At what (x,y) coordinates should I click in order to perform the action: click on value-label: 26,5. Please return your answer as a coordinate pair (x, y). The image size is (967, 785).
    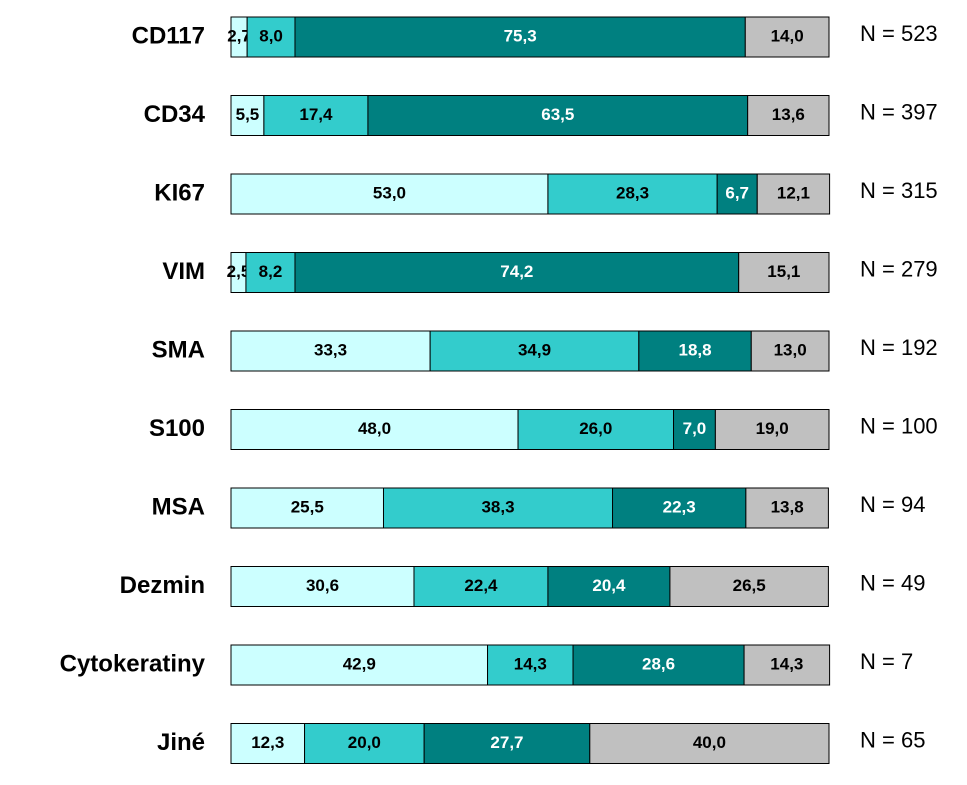
    Looking at the image, I should click on (749, 585).